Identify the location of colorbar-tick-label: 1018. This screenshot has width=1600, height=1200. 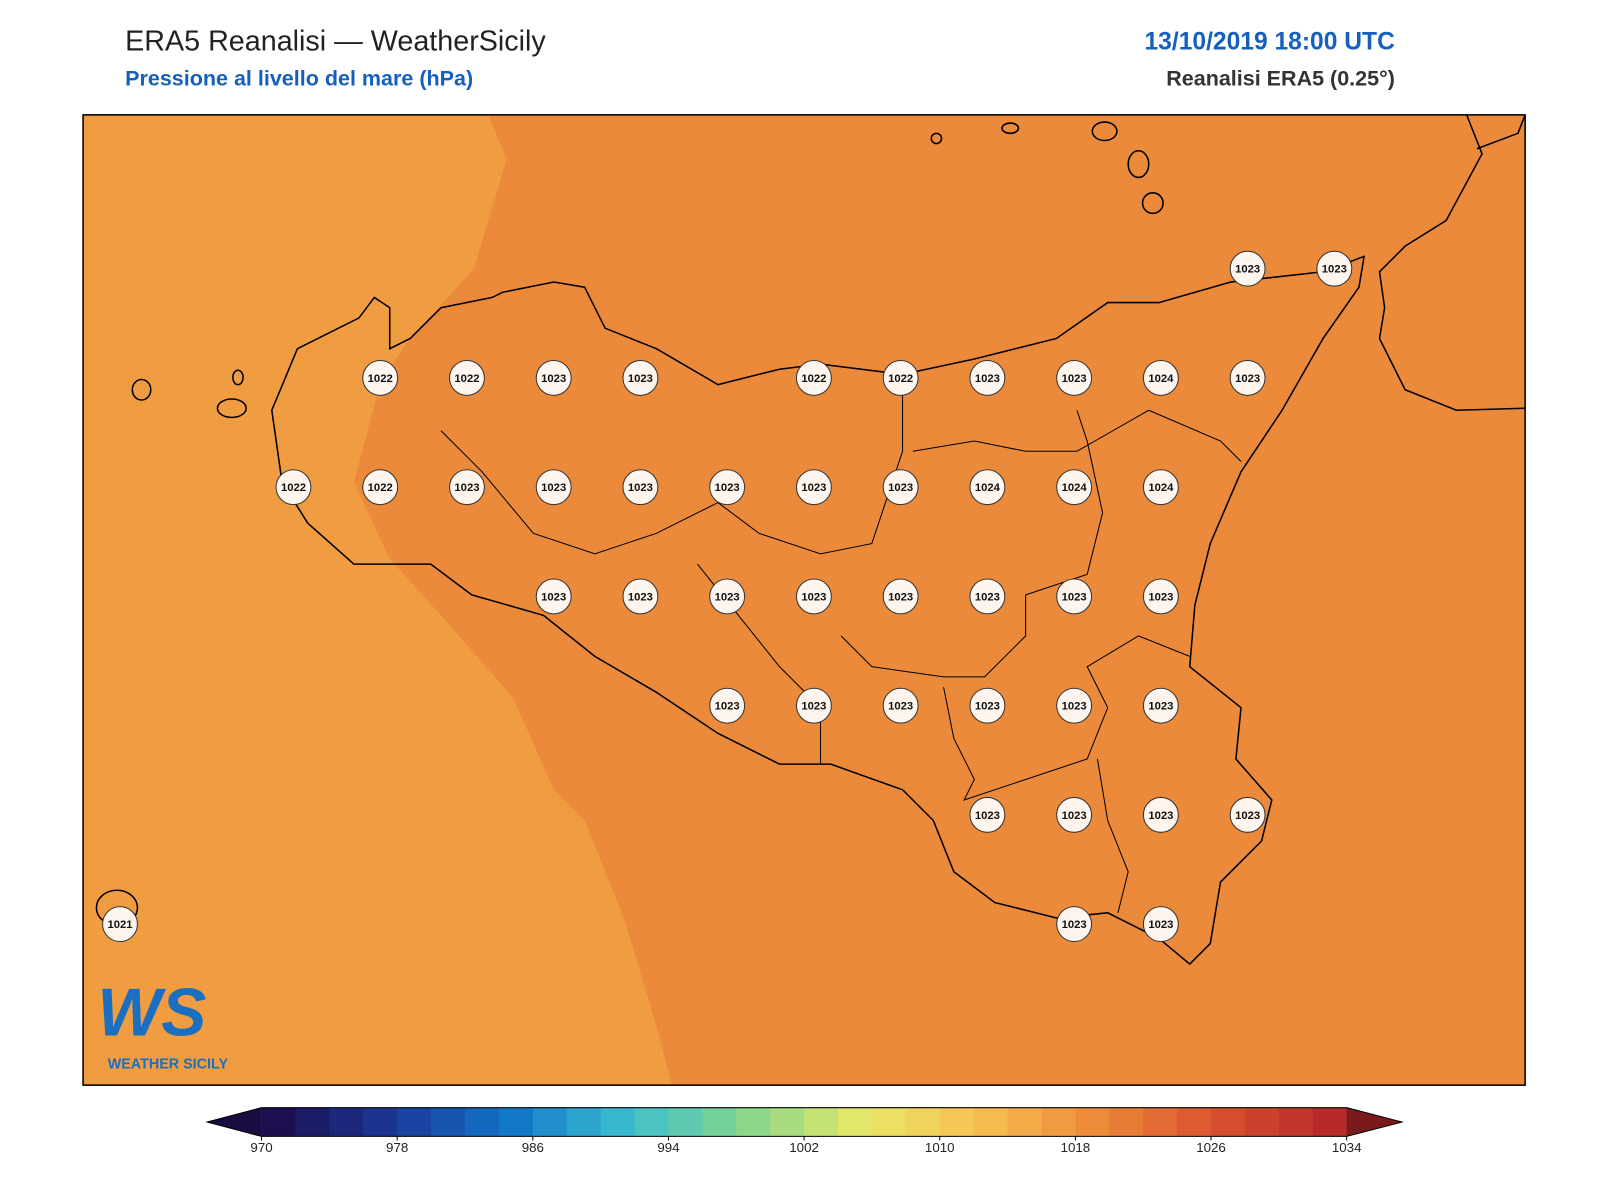
(1076, 1147).